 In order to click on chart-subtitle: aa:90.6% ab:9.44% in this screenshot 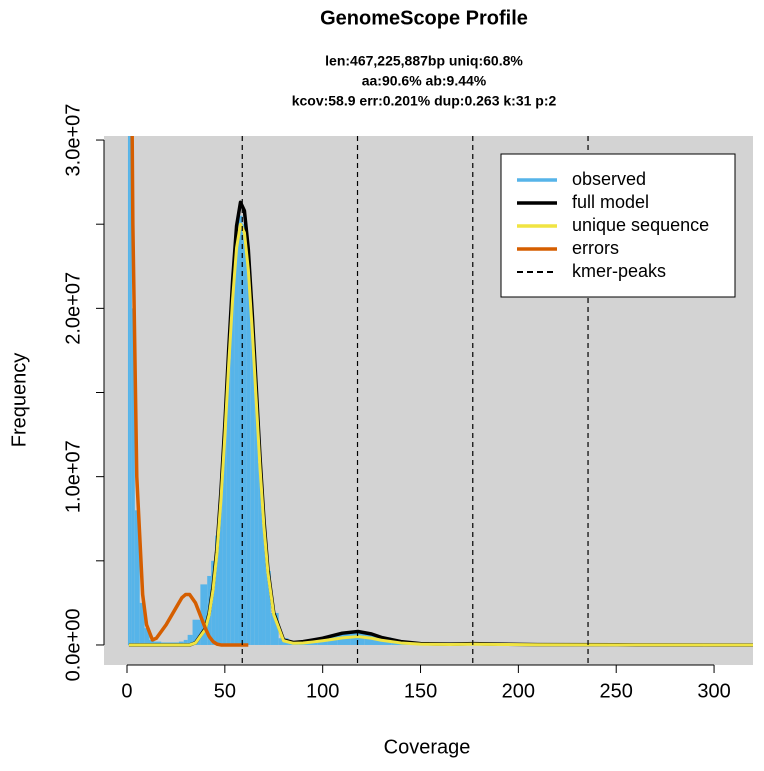, I will do `click(424, 81)`.